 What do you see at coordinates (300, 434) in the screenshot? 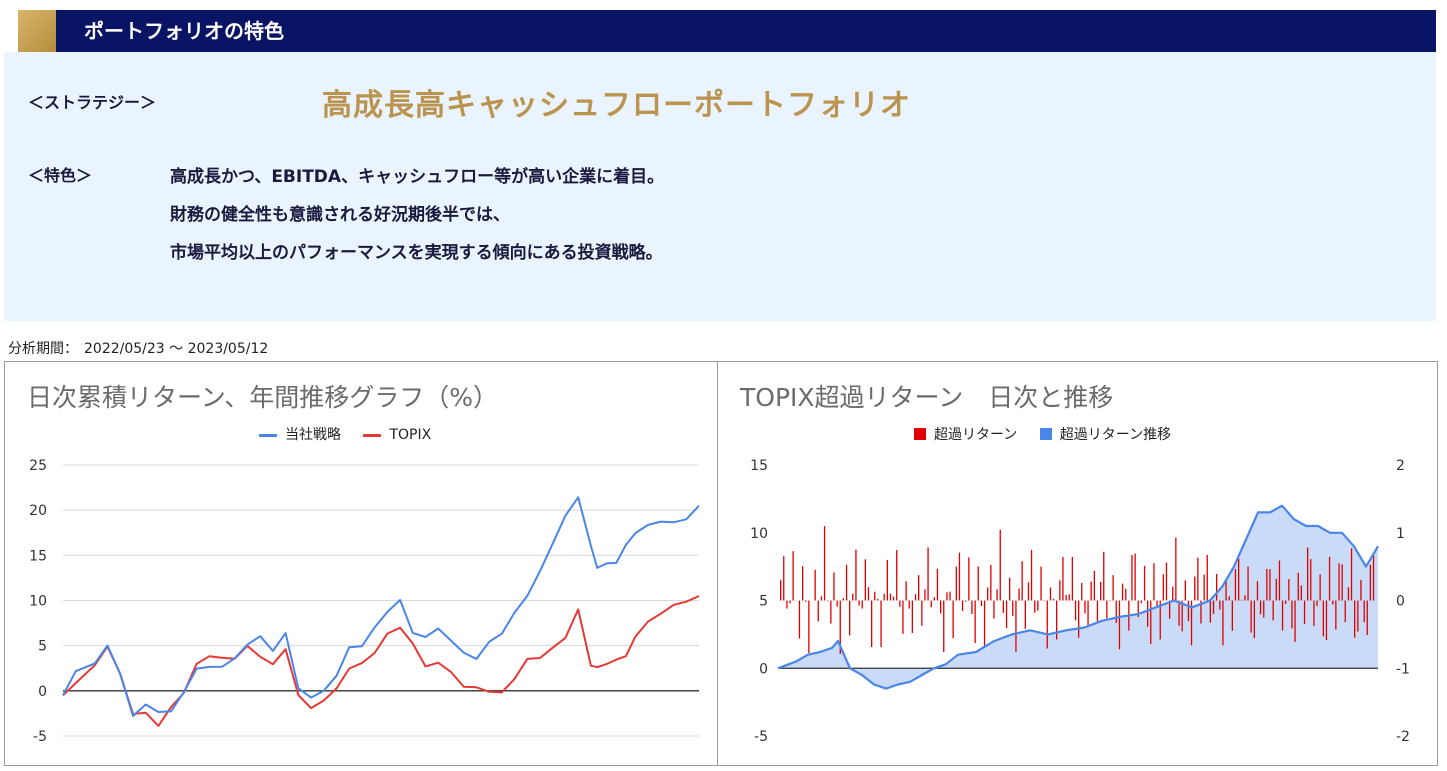
I see `legend-item-strategy: 当社戦略` at bounding box center [300, 434].